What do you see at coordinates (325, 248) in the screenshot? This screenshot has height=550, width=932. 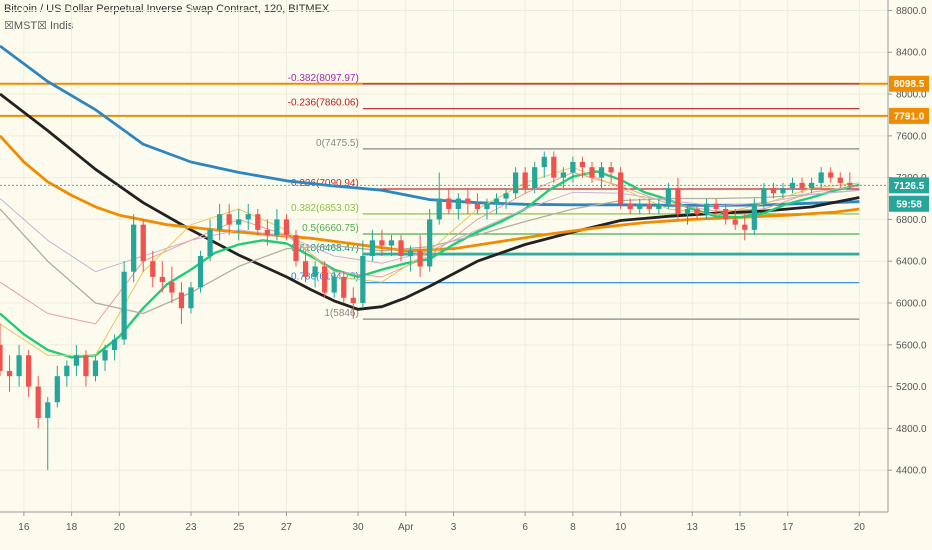 I see `fib-level-label: 0.618(6468.47)` at bounding box center [325, 248].